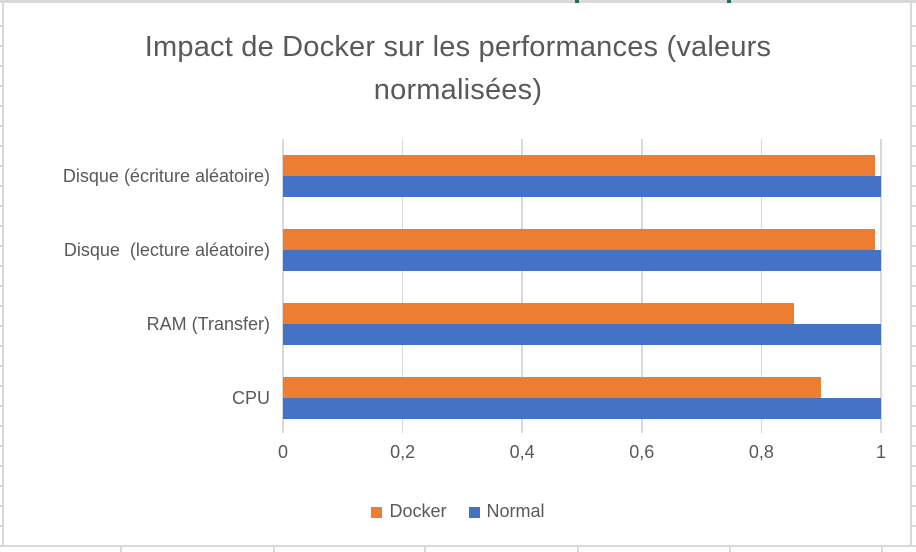  What do you see at coordinates (282, 452) in the screenshot?
I see `x-tick-label-0: 0` at bounding box center [282, 452].